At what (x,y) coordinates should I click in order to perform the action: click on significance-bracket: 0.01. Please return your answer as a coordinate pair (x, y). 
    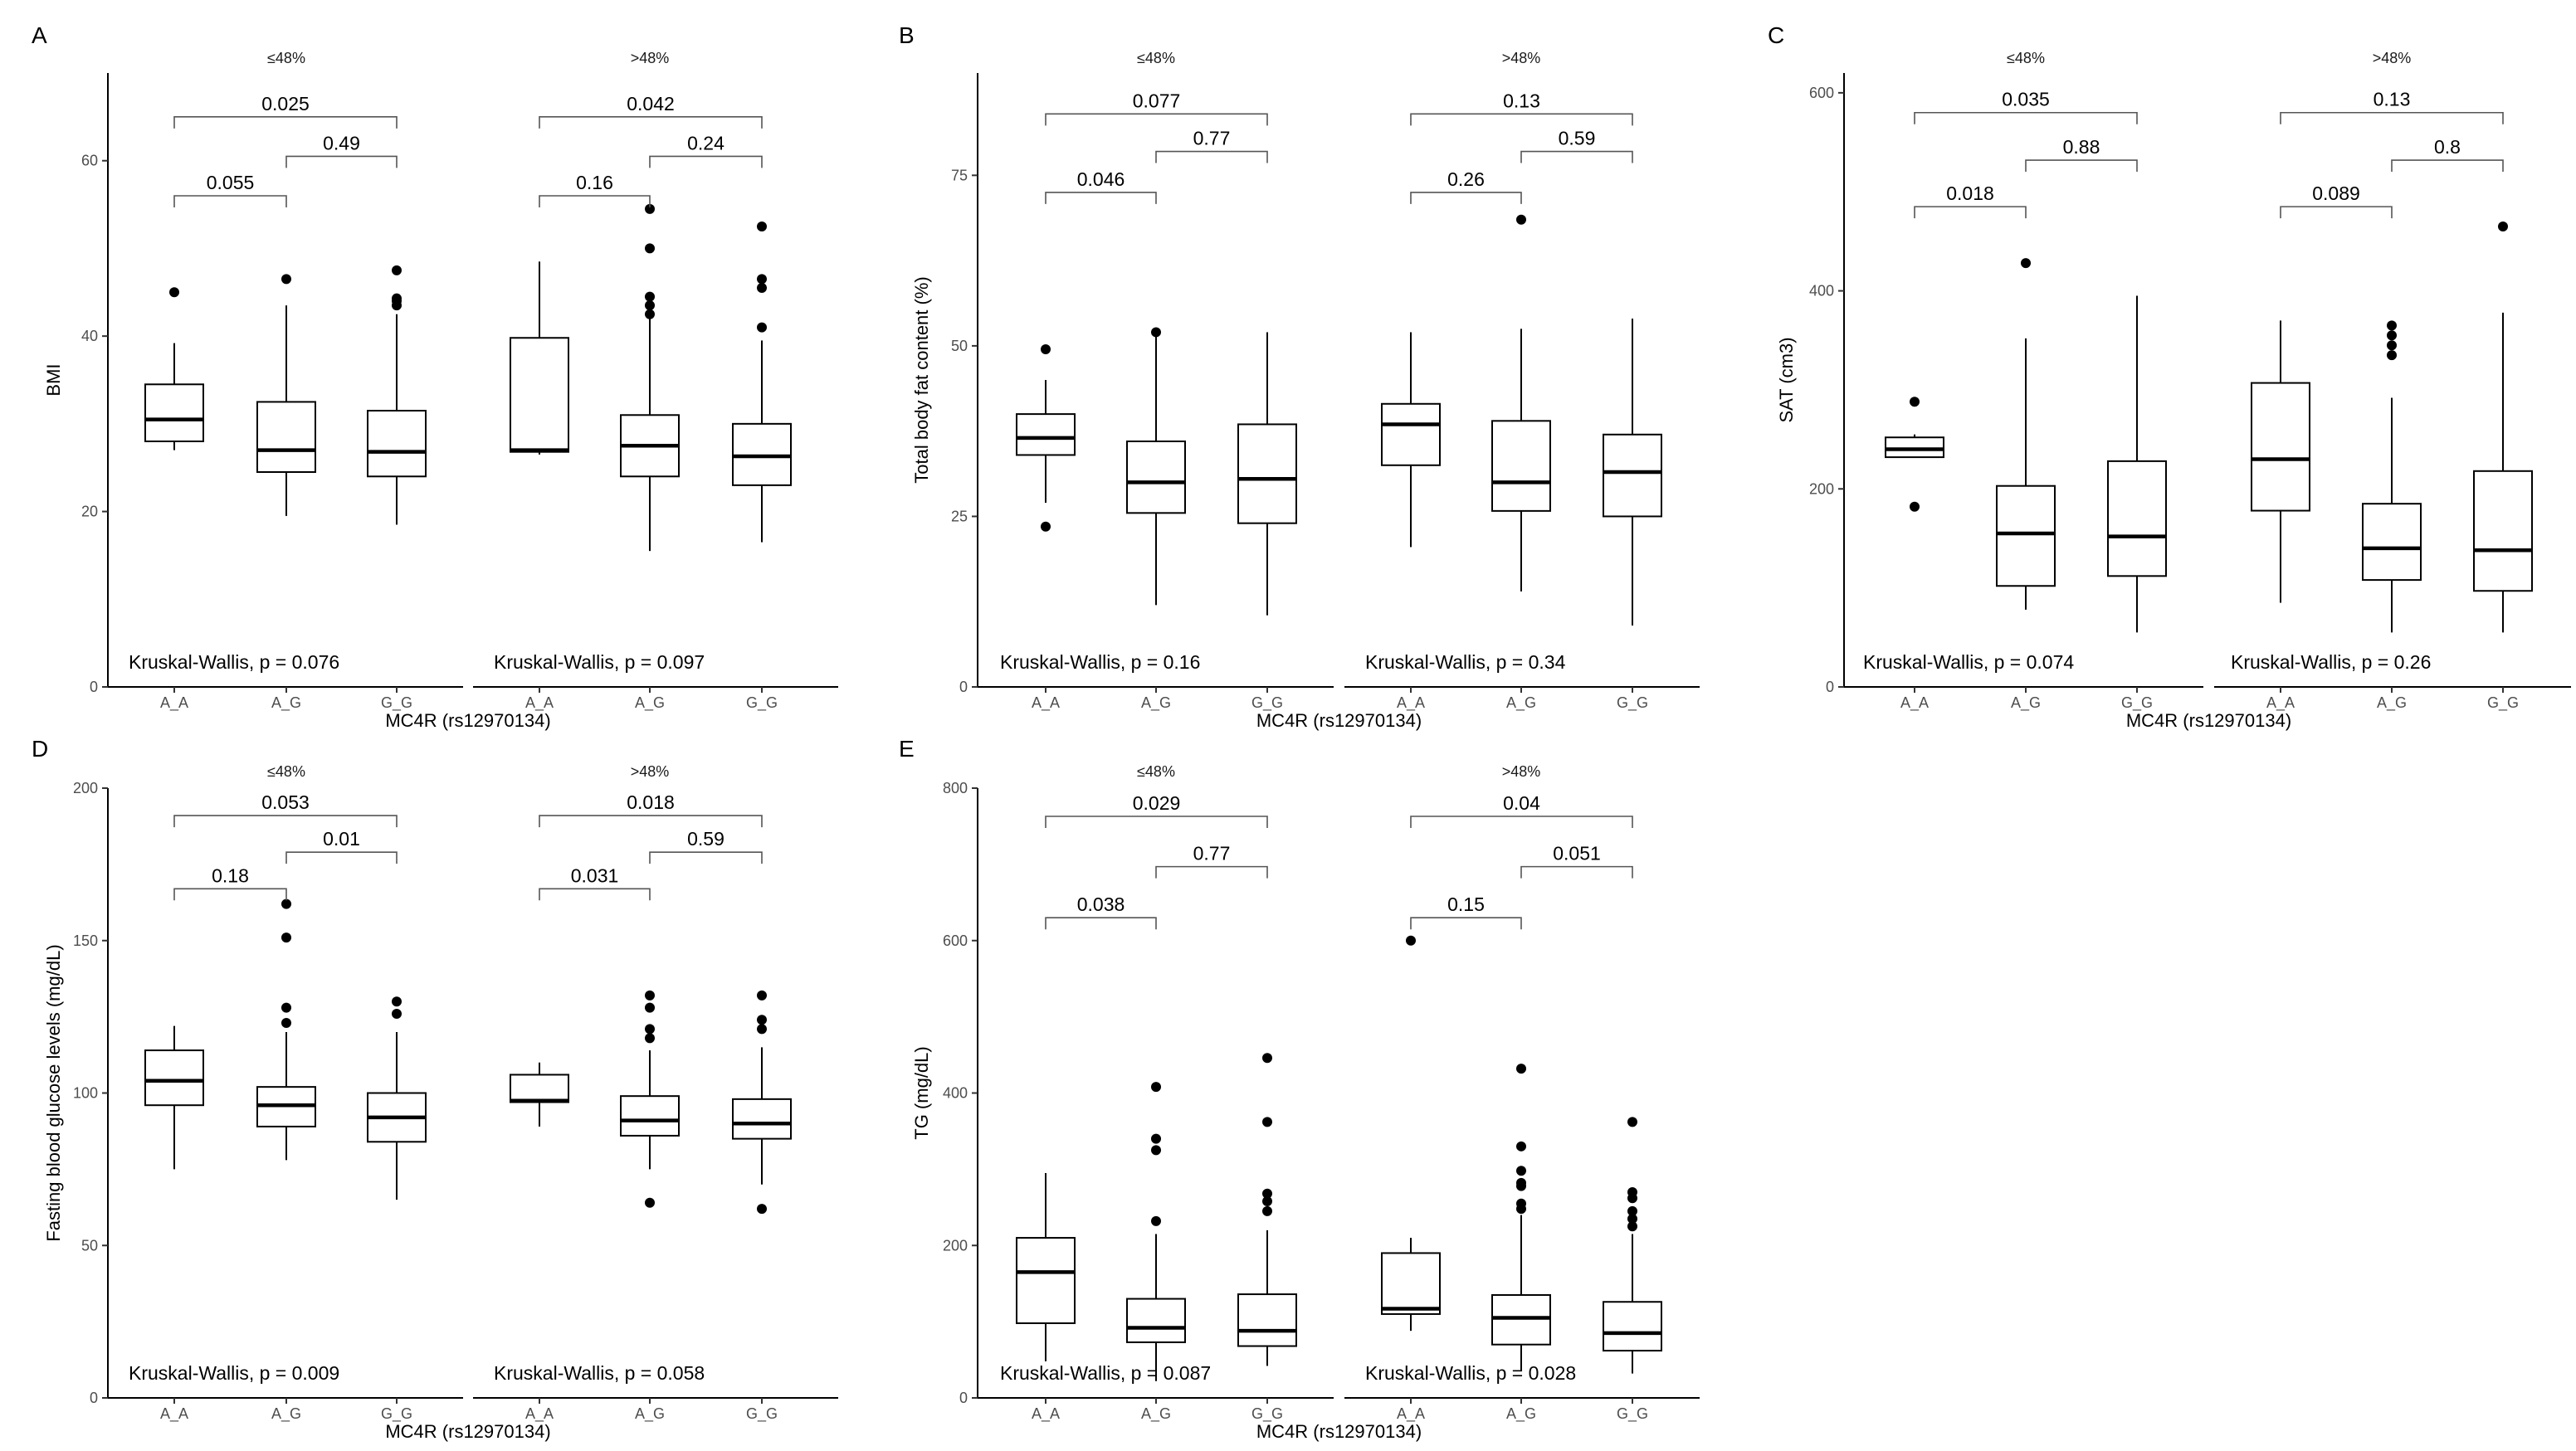
    Looking at the image, I should click on (342, 846).